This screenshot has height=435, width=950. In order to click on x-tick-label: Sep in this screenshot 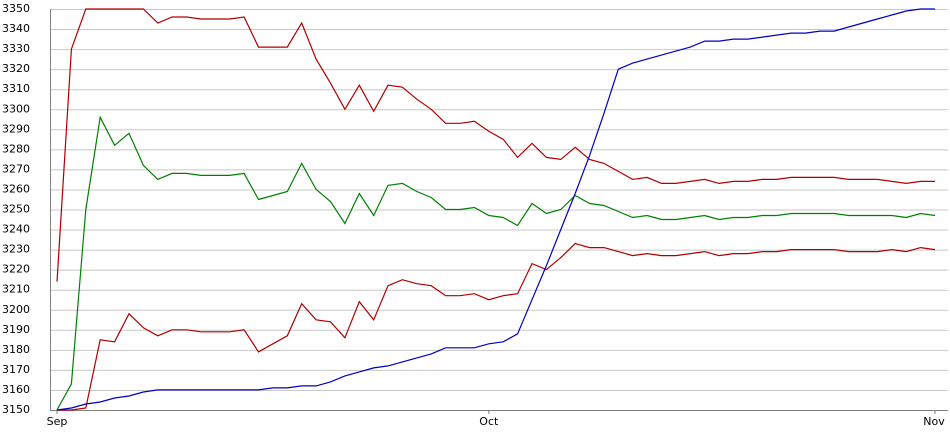, I will do `click(57, 421)`.